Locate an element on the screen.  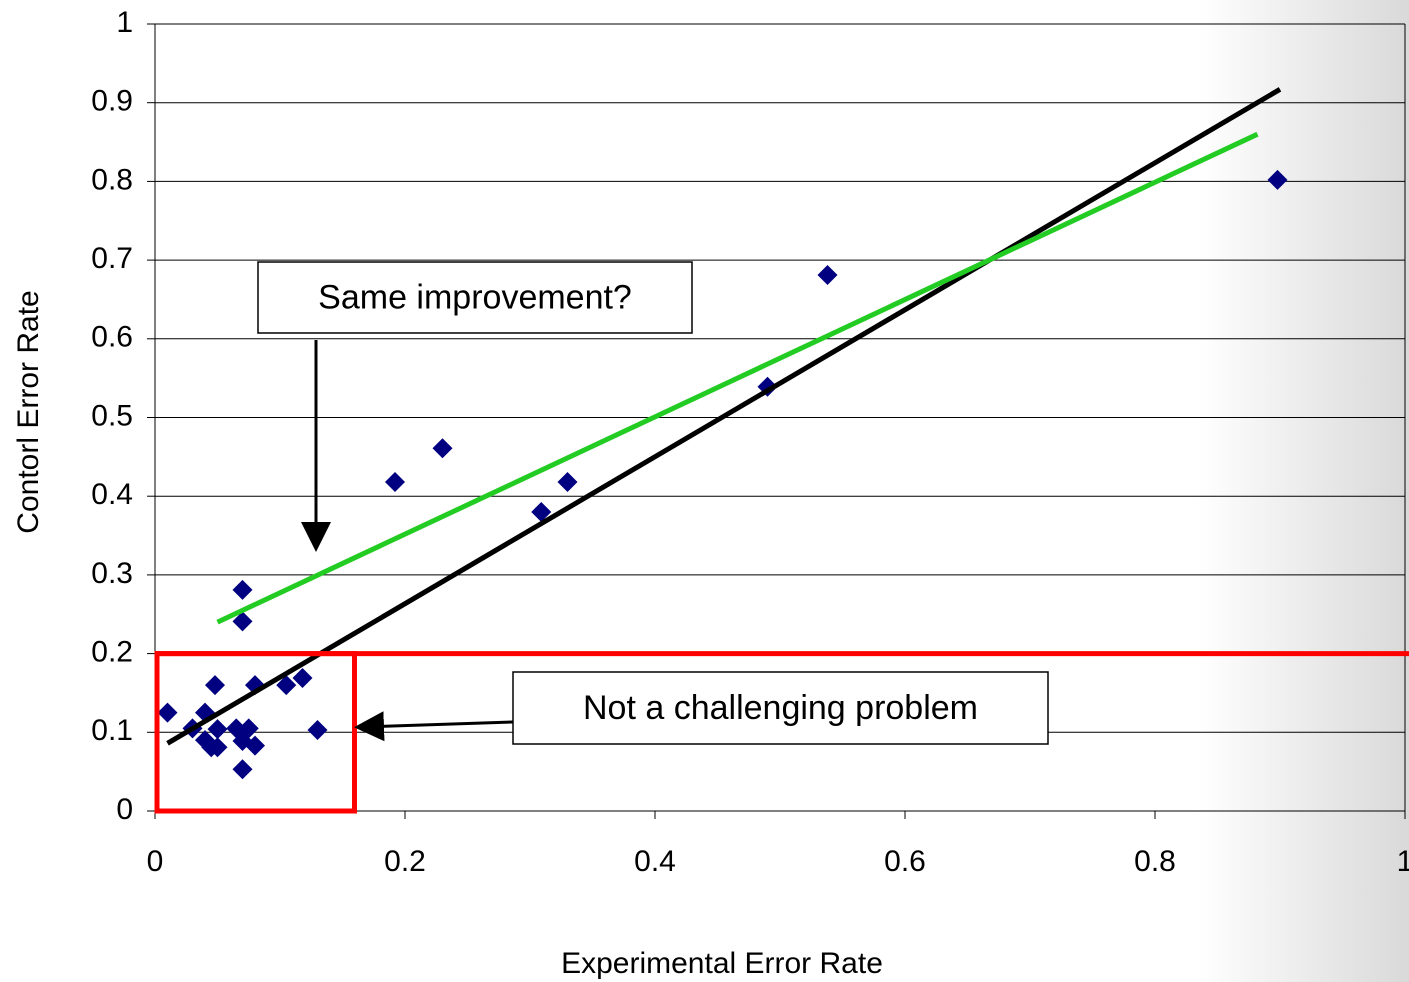
y-tick-label: 0.4 is located at coordinates (112, 494).